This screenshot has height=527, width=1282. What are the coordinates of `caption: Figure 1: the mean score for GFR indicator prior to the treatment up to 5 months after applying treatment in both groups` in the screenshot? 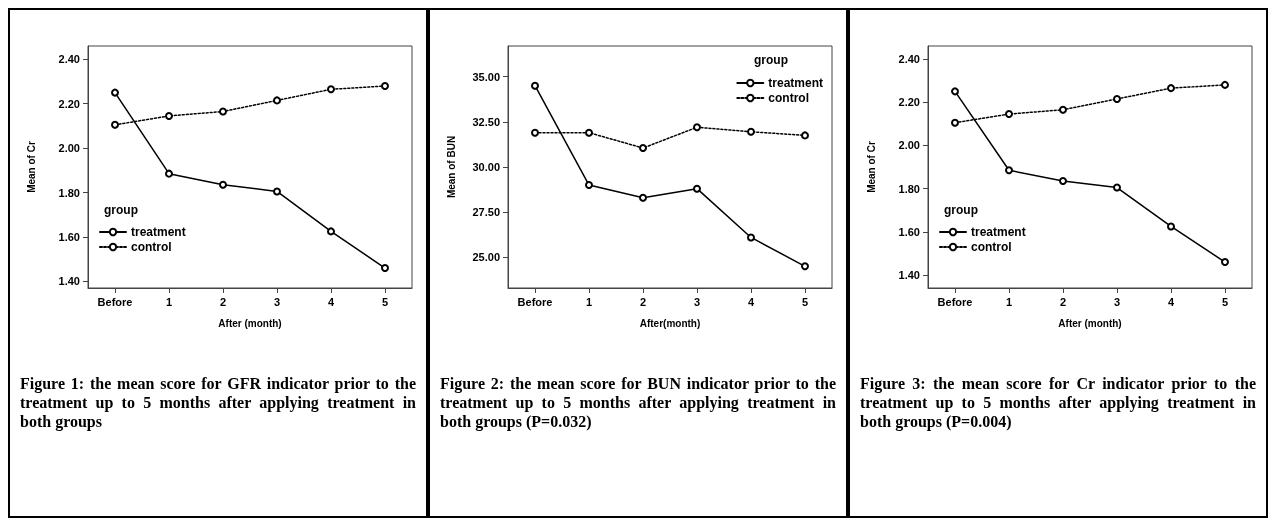 It's located at (218, 402).